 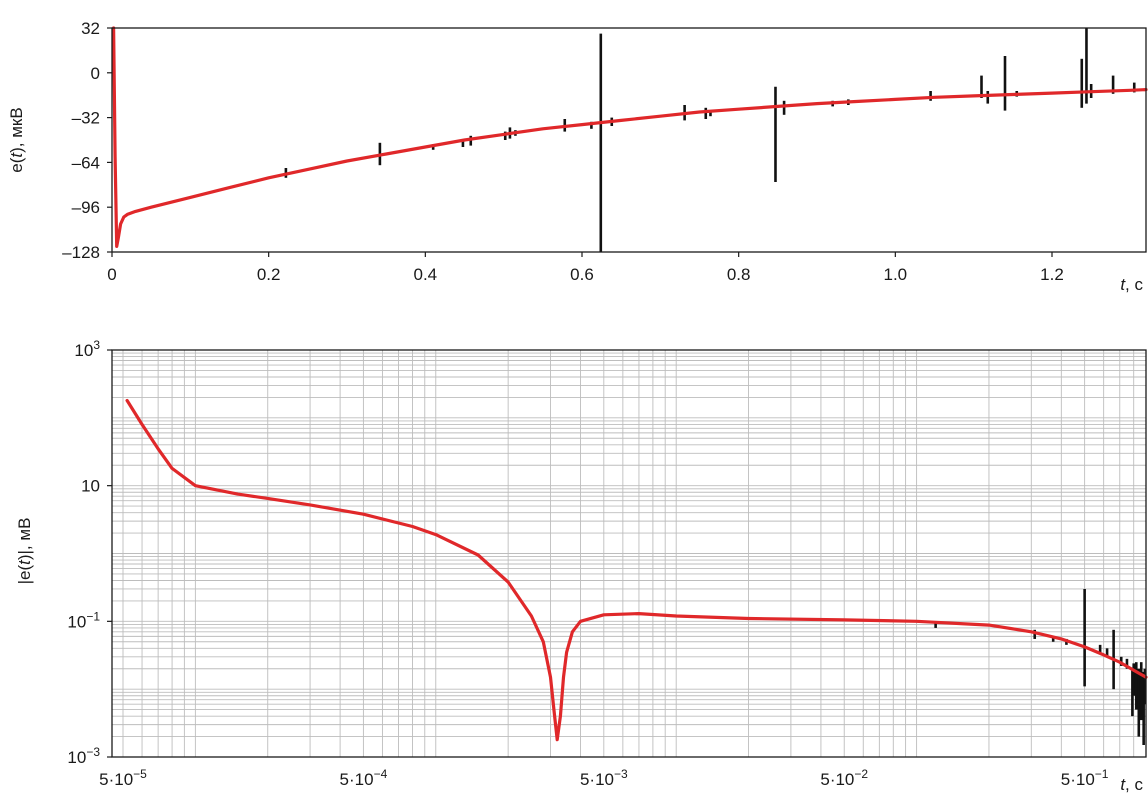 I want to click on x-tick-label: 1.0, so click(x=896, y=274).